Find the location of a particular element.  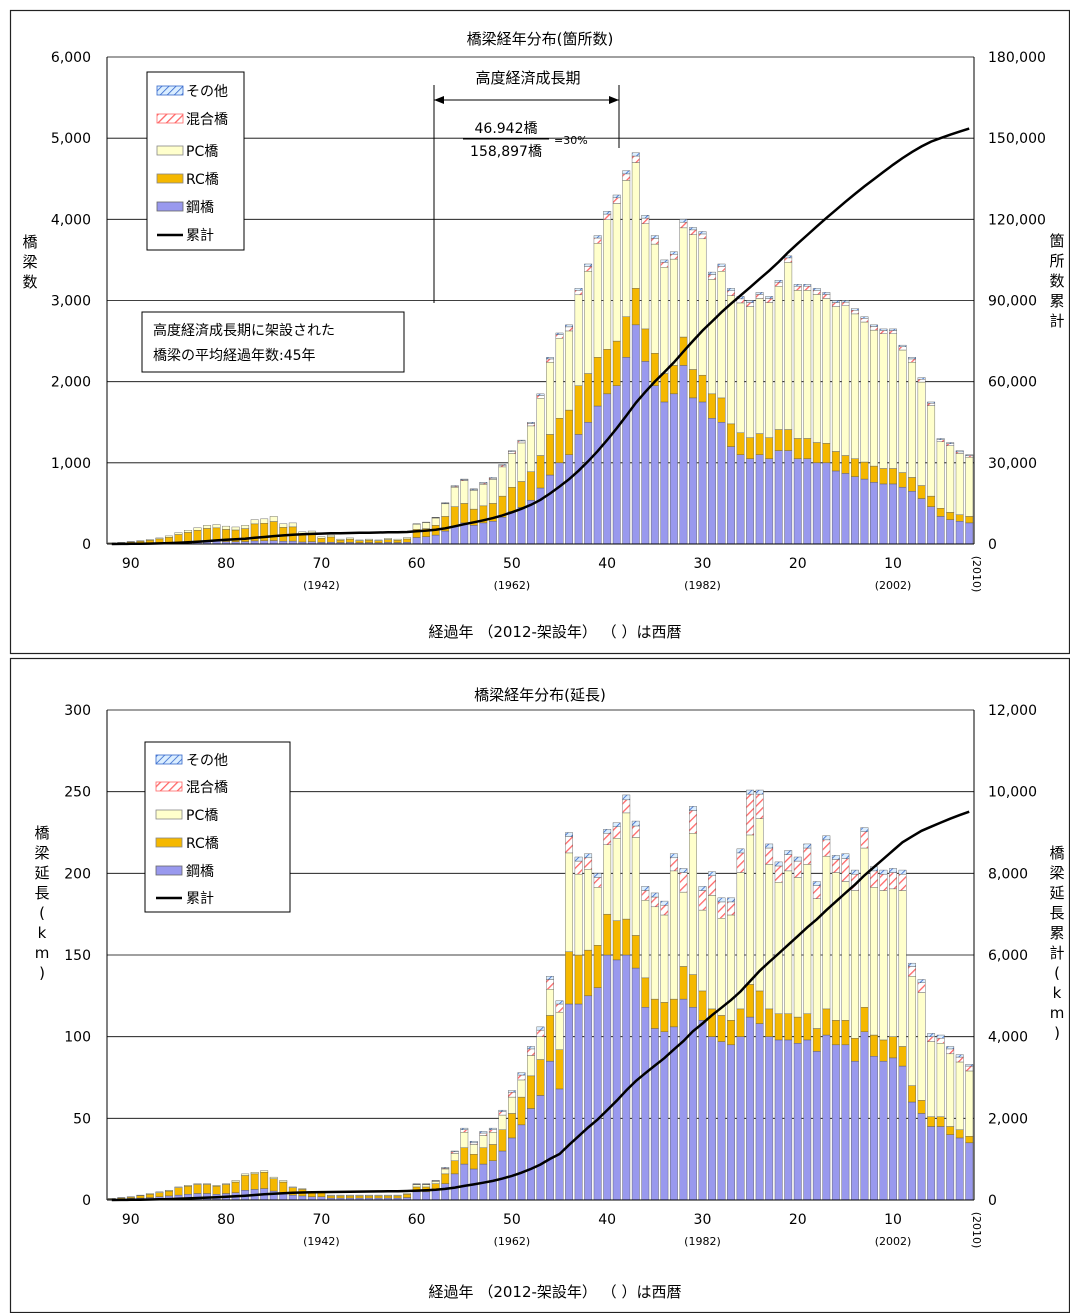

y-tick-label: 5,000 is located at coordinates (71, 139).